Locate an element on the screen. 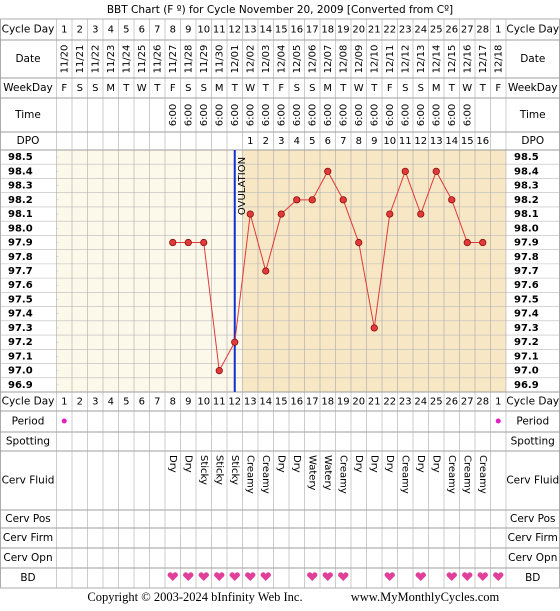 The width and height of the screenshot is (560, 611). row-label-right: Cerv Pos is located at coordinates (533, 519).